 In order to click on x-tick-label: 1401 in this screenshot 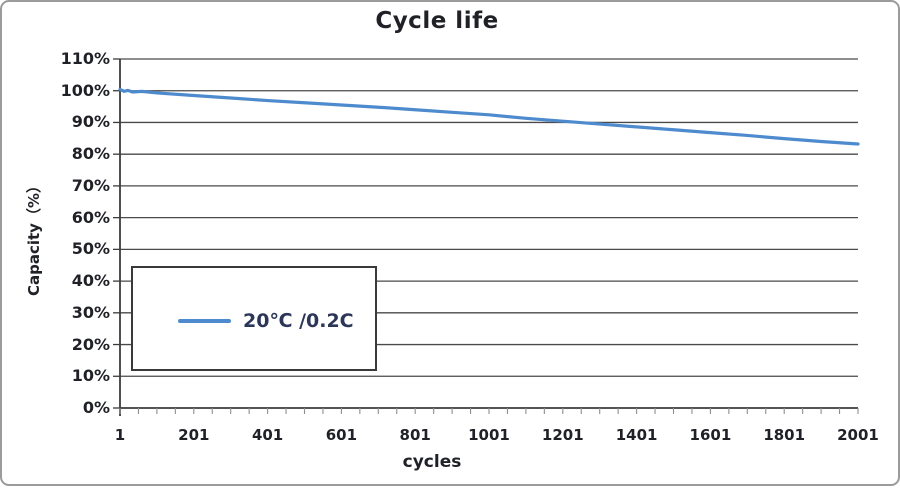, I will do `click(636, 435)`.